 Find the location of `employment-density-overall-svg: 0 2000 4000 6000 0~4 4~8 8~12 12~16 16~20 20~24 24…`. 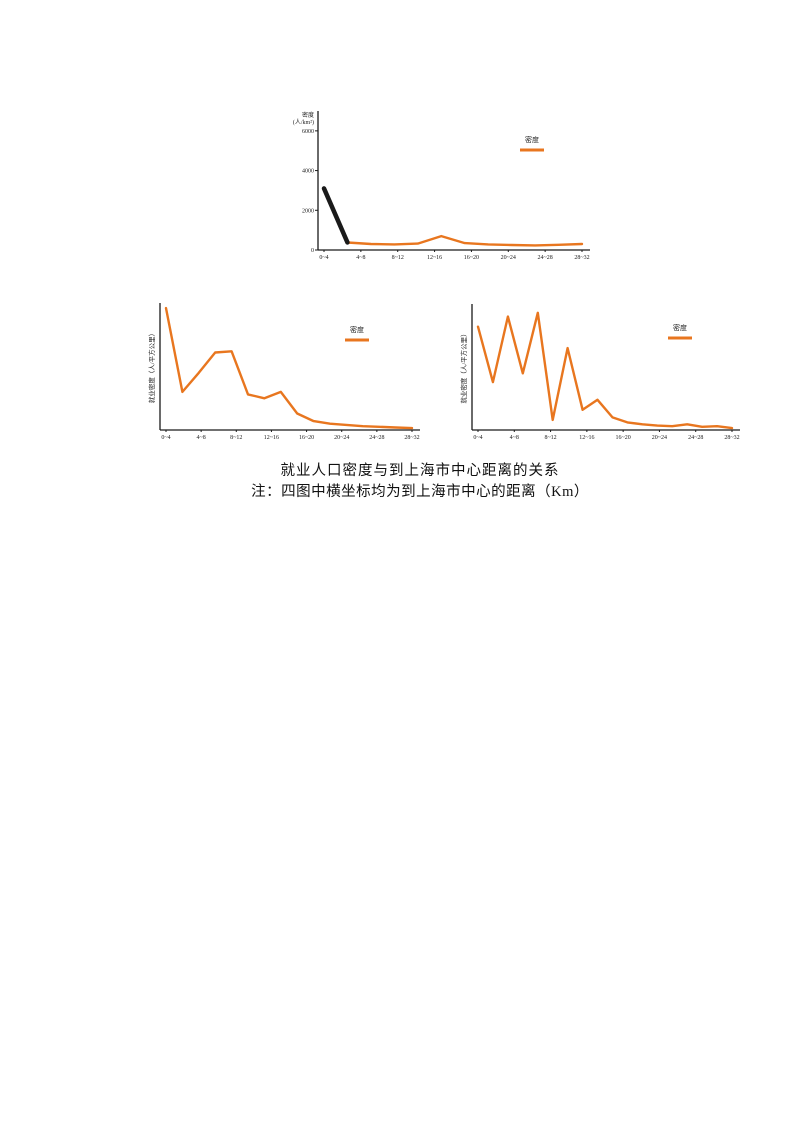

employment-density-overall-svg: 0 2000 4000 6000 0~4 4~8 8~12 12~16 16~20 20~24 24… is located at coordinates (441, 186).